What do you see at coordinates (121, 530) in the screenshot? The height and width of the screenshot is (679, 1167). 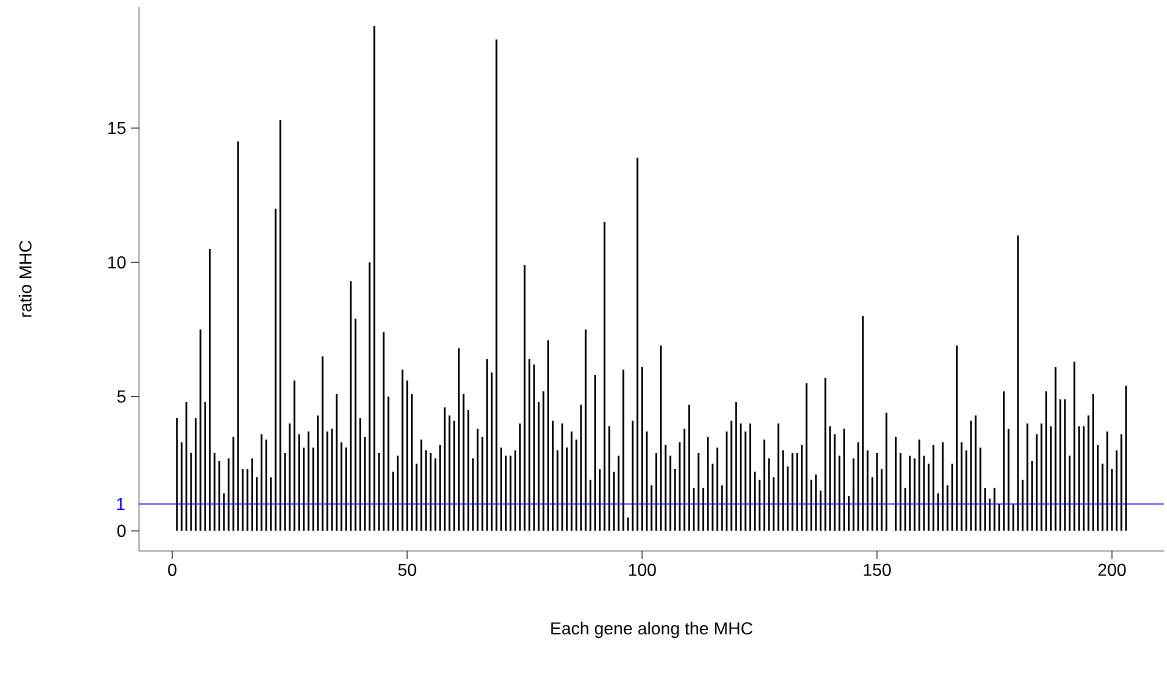 I see `y-tick-label: 0` at bounding box center [121, 530].